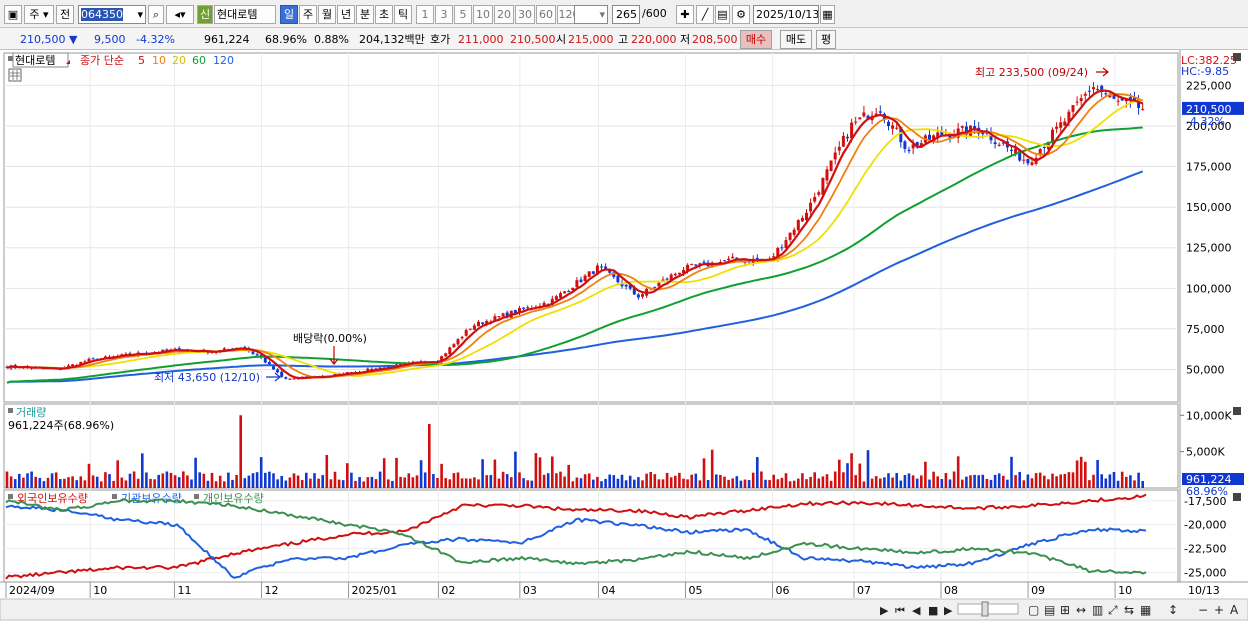 Image resolution: width=1248 pixels, height=621 pixels. I want to click on zoom-in-icon: +, so click(1219, 610).